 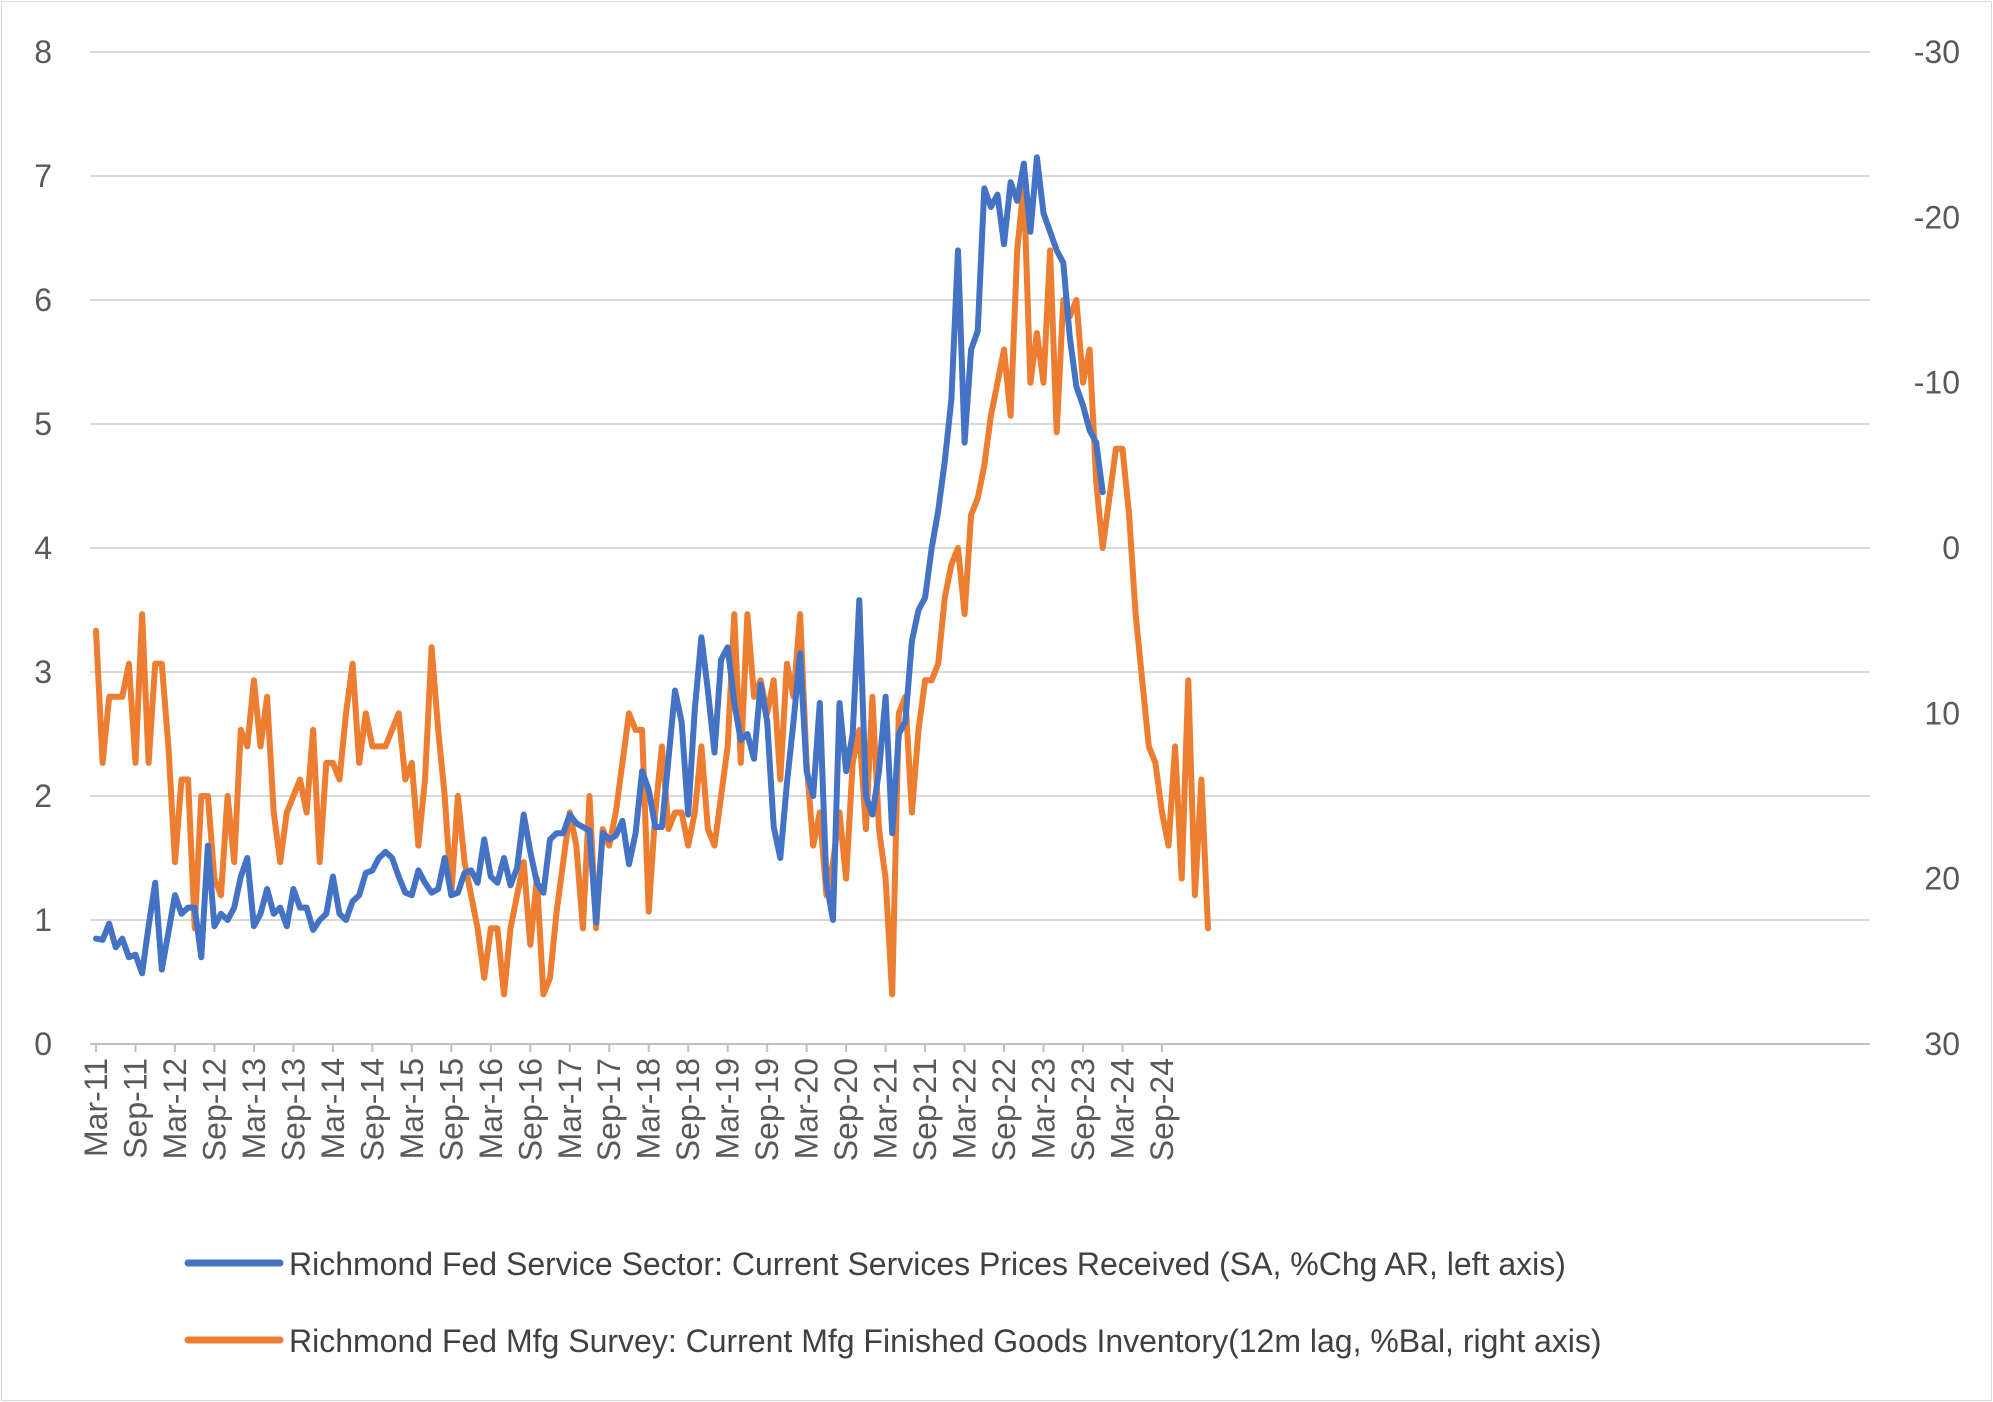 I want to click on x-axis-tick-label: Mar-21, so click(x=886, y=1108).